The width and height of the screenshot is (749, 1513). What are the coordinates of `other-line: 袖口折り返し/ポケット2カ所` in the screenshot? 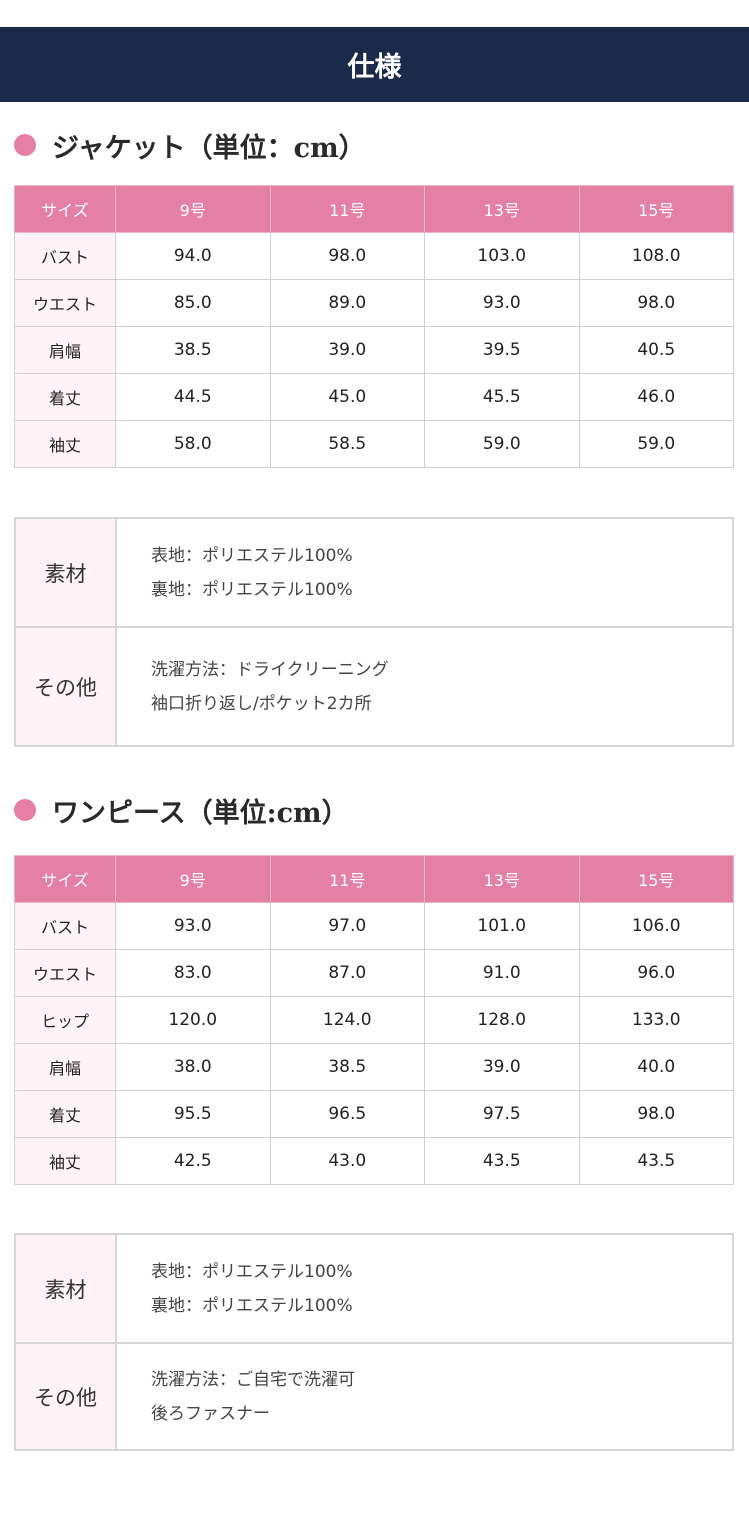 It's located at (261, 703).